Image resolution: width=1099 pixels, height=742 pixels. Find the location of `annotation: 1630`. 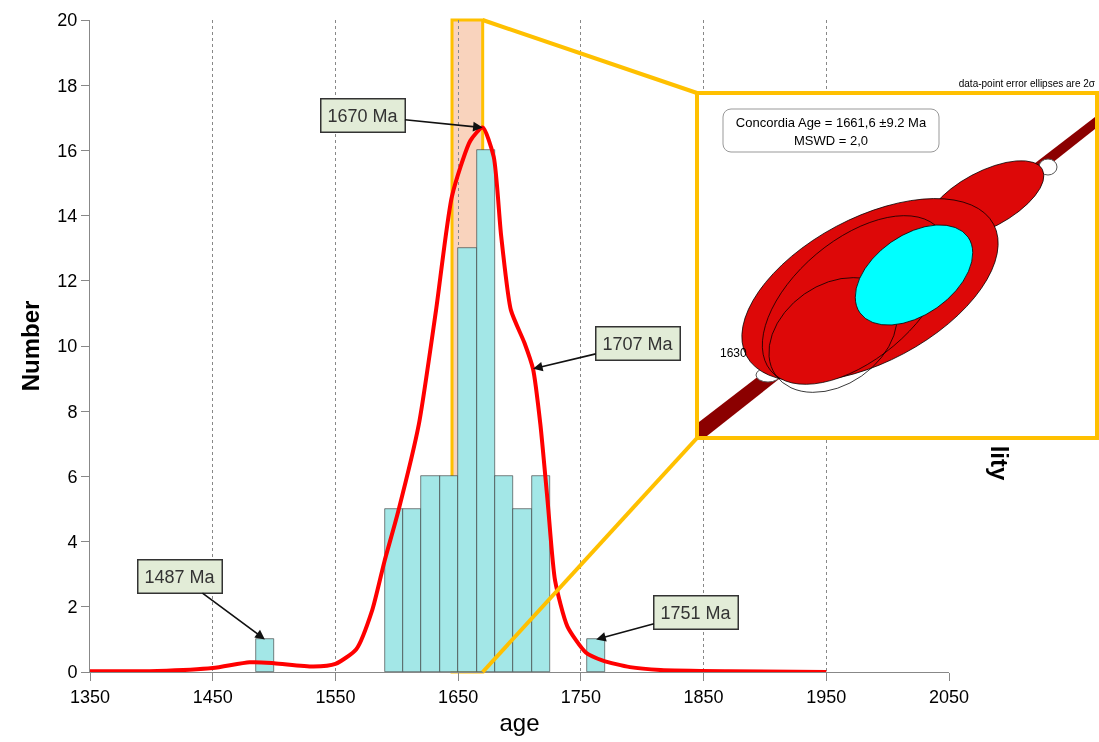

annotation: 1630 is located at coordinates (734, 353).